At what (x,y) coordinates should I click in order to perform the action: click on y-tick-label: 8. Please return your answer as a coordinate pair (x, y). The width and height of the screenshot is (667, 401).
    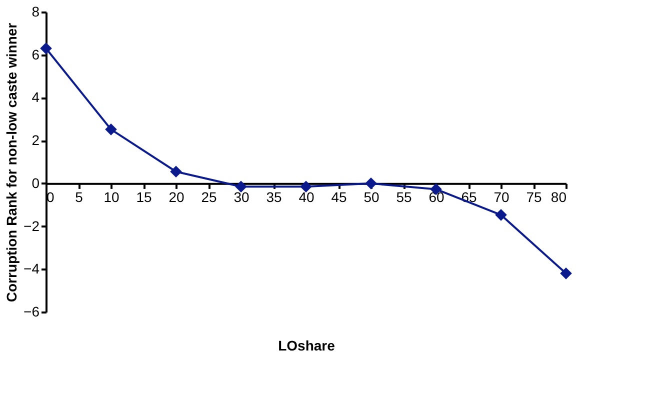
    Looking at the image, I should click on (36, 12).